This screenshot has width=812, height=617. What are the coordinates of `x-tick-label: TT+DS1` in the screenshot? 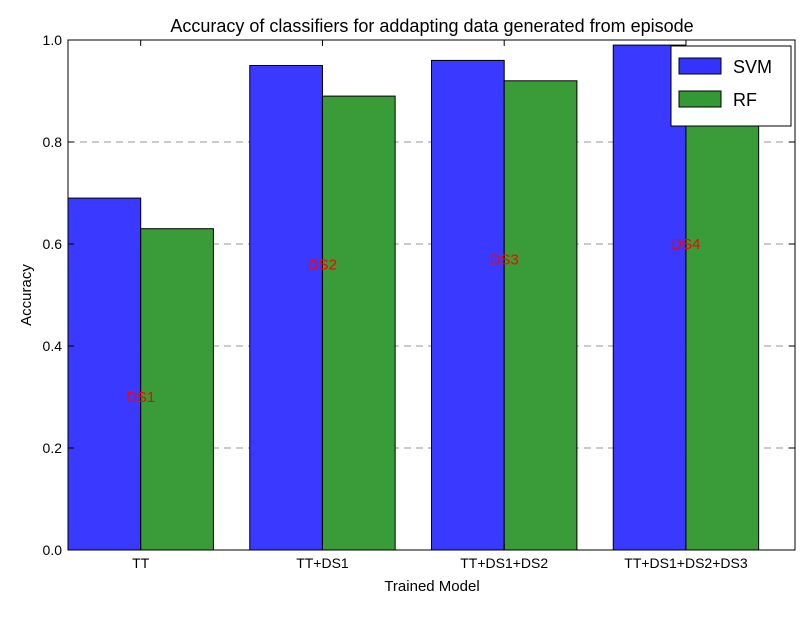 It's located at (322, 563).